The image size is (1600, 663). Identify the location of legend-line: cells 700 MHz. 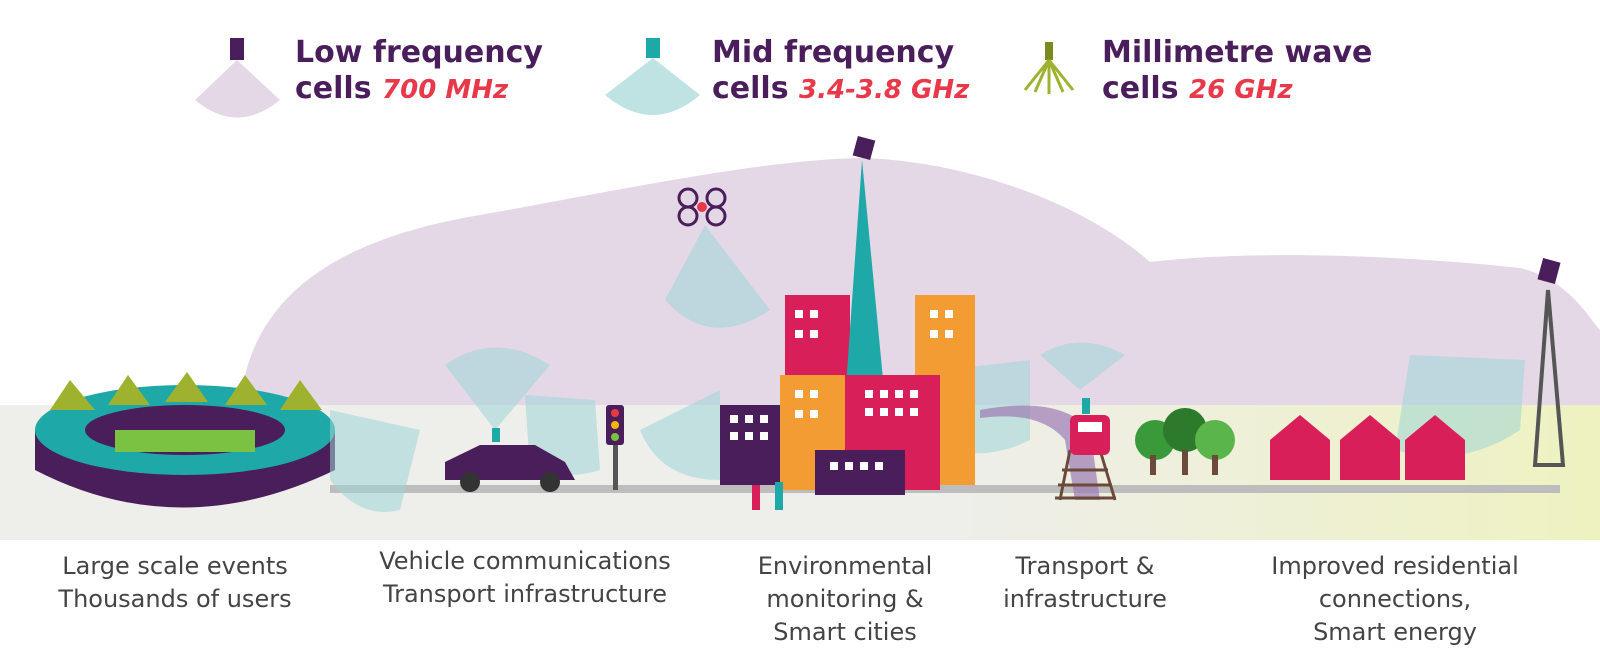
(402, 88).